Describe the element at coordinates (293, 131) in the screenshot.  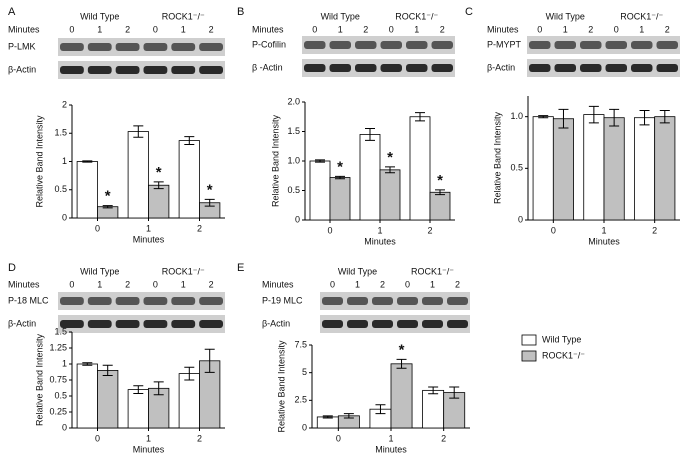
I see `y-tick-label: 1.5` at that location.